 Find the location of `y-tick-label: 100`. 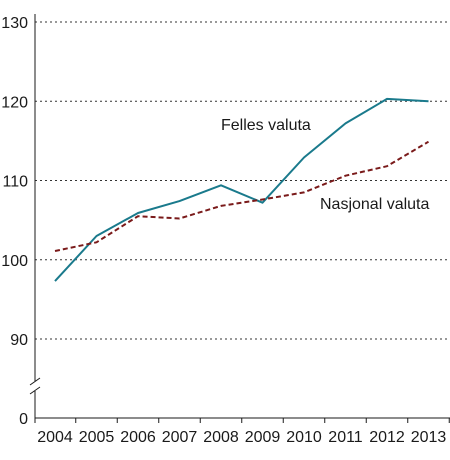

y-tick-label: 100 is located at coordinates (14, 261).